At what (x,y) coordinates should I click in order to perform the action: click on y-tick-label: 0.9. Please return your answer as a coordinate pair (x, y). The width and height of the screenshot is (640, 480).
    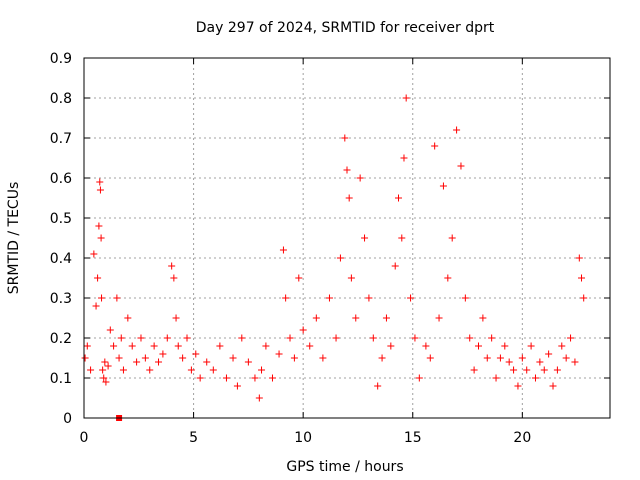
    Looking at the image, I should click on (61, 59).